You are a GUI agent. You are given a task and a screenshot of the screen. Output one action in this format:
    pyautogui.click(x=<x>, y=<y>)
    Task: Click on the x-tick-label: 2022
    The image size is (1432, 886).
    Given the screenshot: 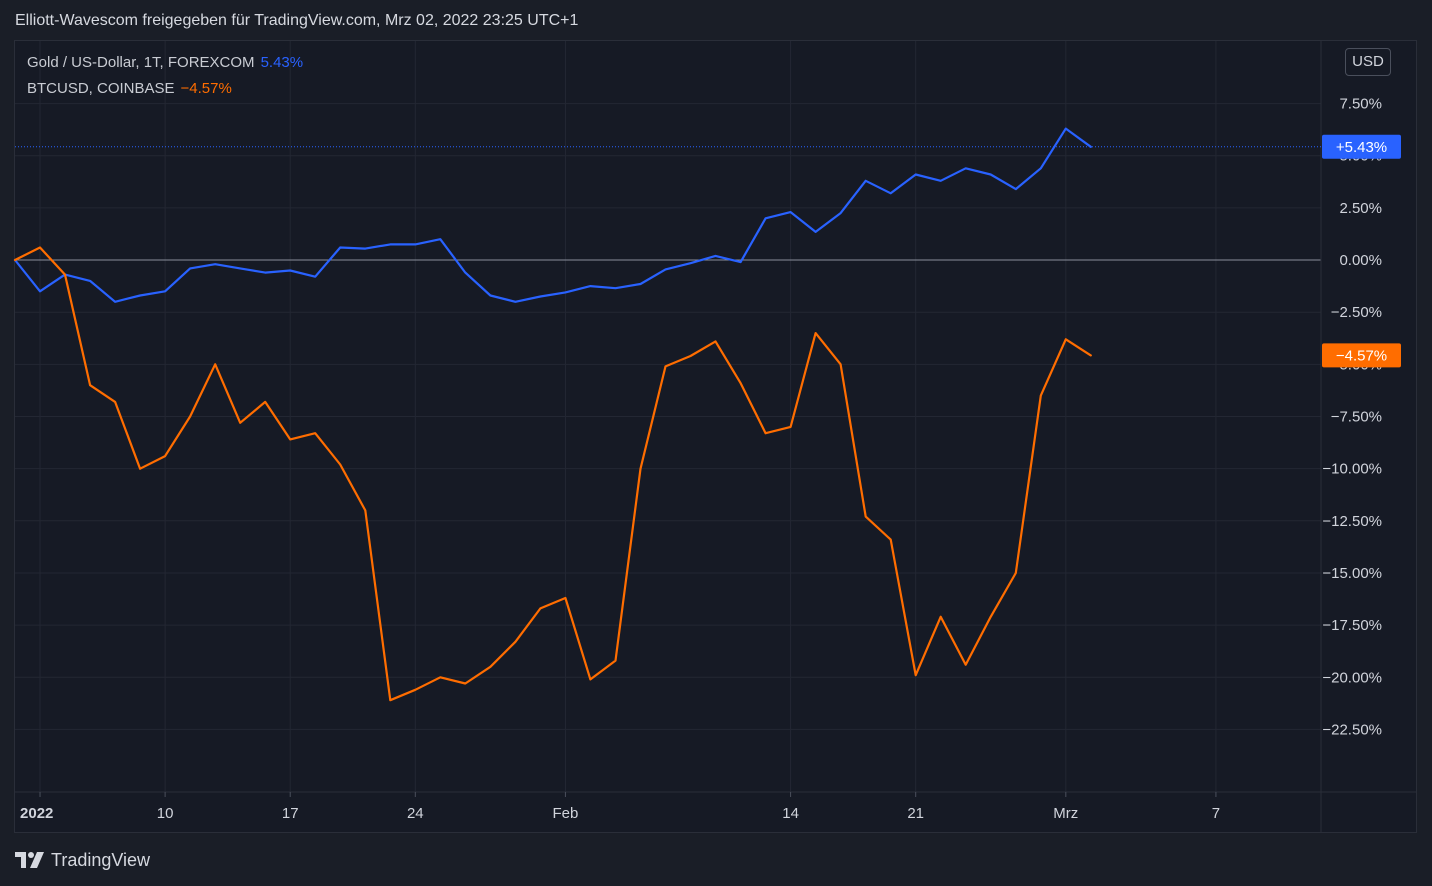 What is the action you would take?
    pyautogui.click(x=36, y=813)
    